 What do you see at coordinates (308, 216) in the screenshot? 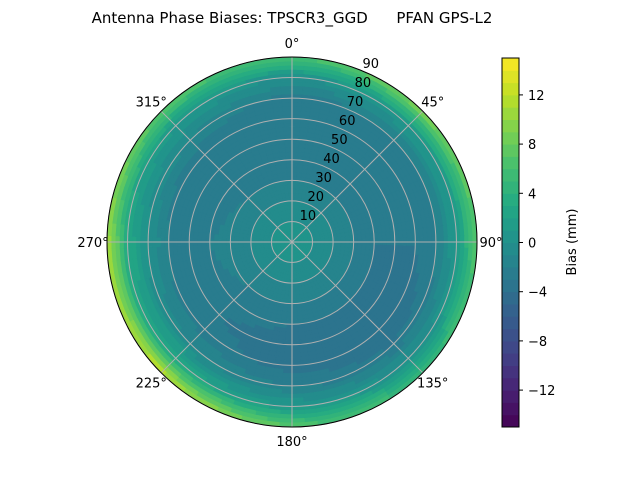
I see `r-tick-label: 10` at bounding box center [308, 216].